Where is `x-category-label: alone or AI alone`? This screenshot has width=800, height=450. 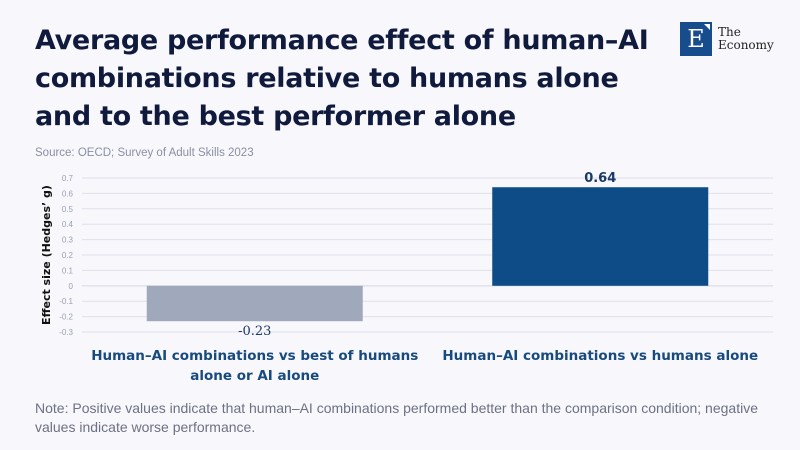
x-category-label: alone or AI alone is located at coordinates (254, 376).